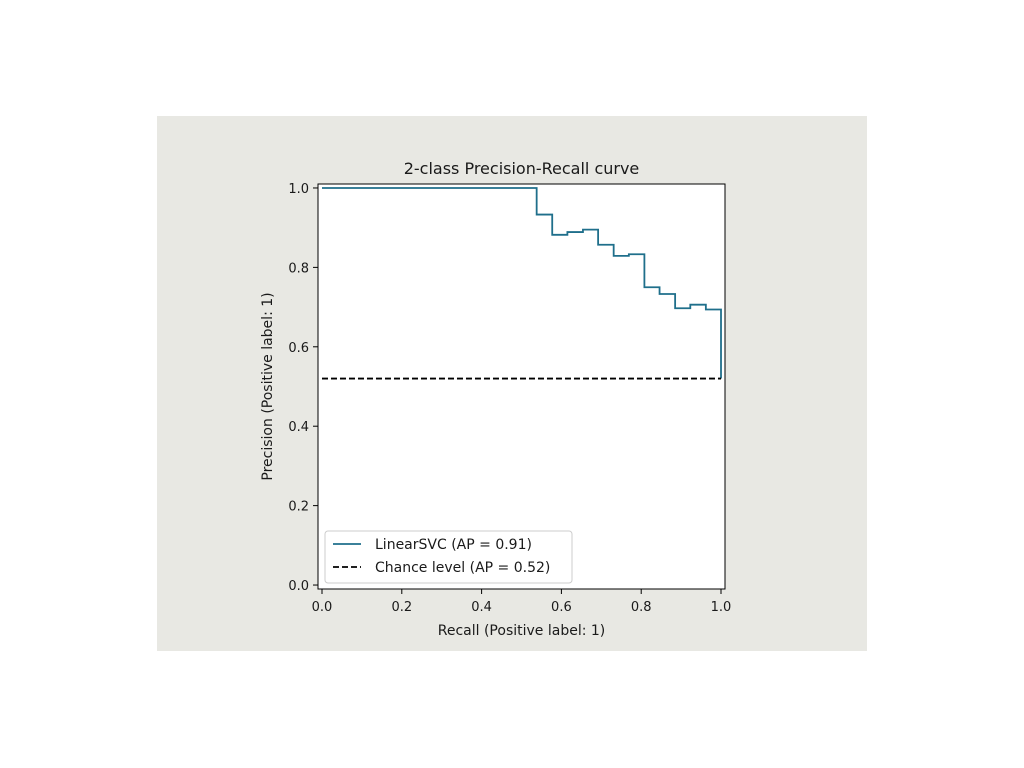 Image resolution: width=1024 pixels, height=768 pixels. Describe the element at coordinates (462, 568) in the screenshot. I see `legend-label-chance-level: Chance level (AP = 0.52)` at that location.